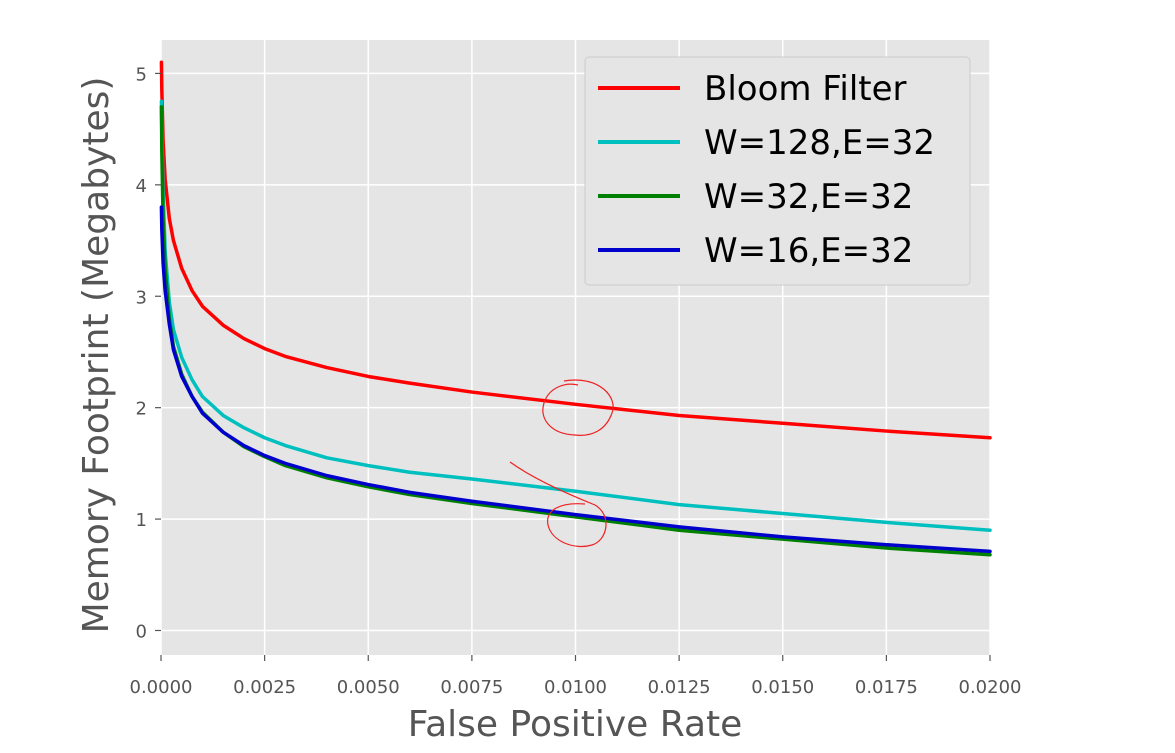 The image size is (1175, 753). Describe the element at coordinates (141, 631) in the screenshot. I see `y-tick-label: 0` at that location.